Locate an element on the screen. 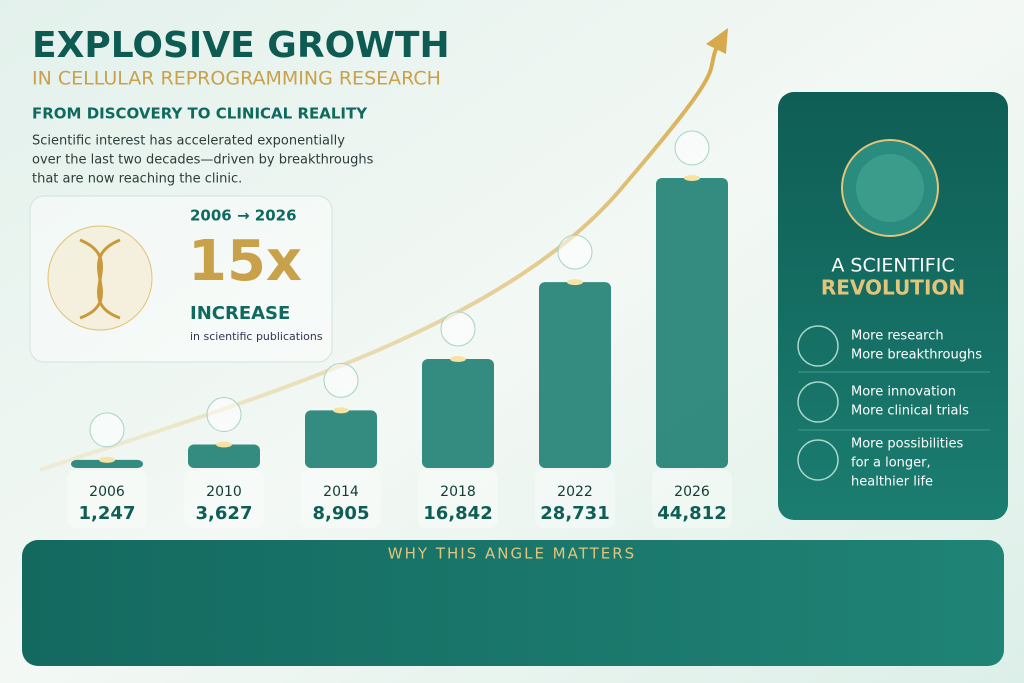 The image size is (1024, 683). value-label: 28,731 is located at coordinates (574, 513).